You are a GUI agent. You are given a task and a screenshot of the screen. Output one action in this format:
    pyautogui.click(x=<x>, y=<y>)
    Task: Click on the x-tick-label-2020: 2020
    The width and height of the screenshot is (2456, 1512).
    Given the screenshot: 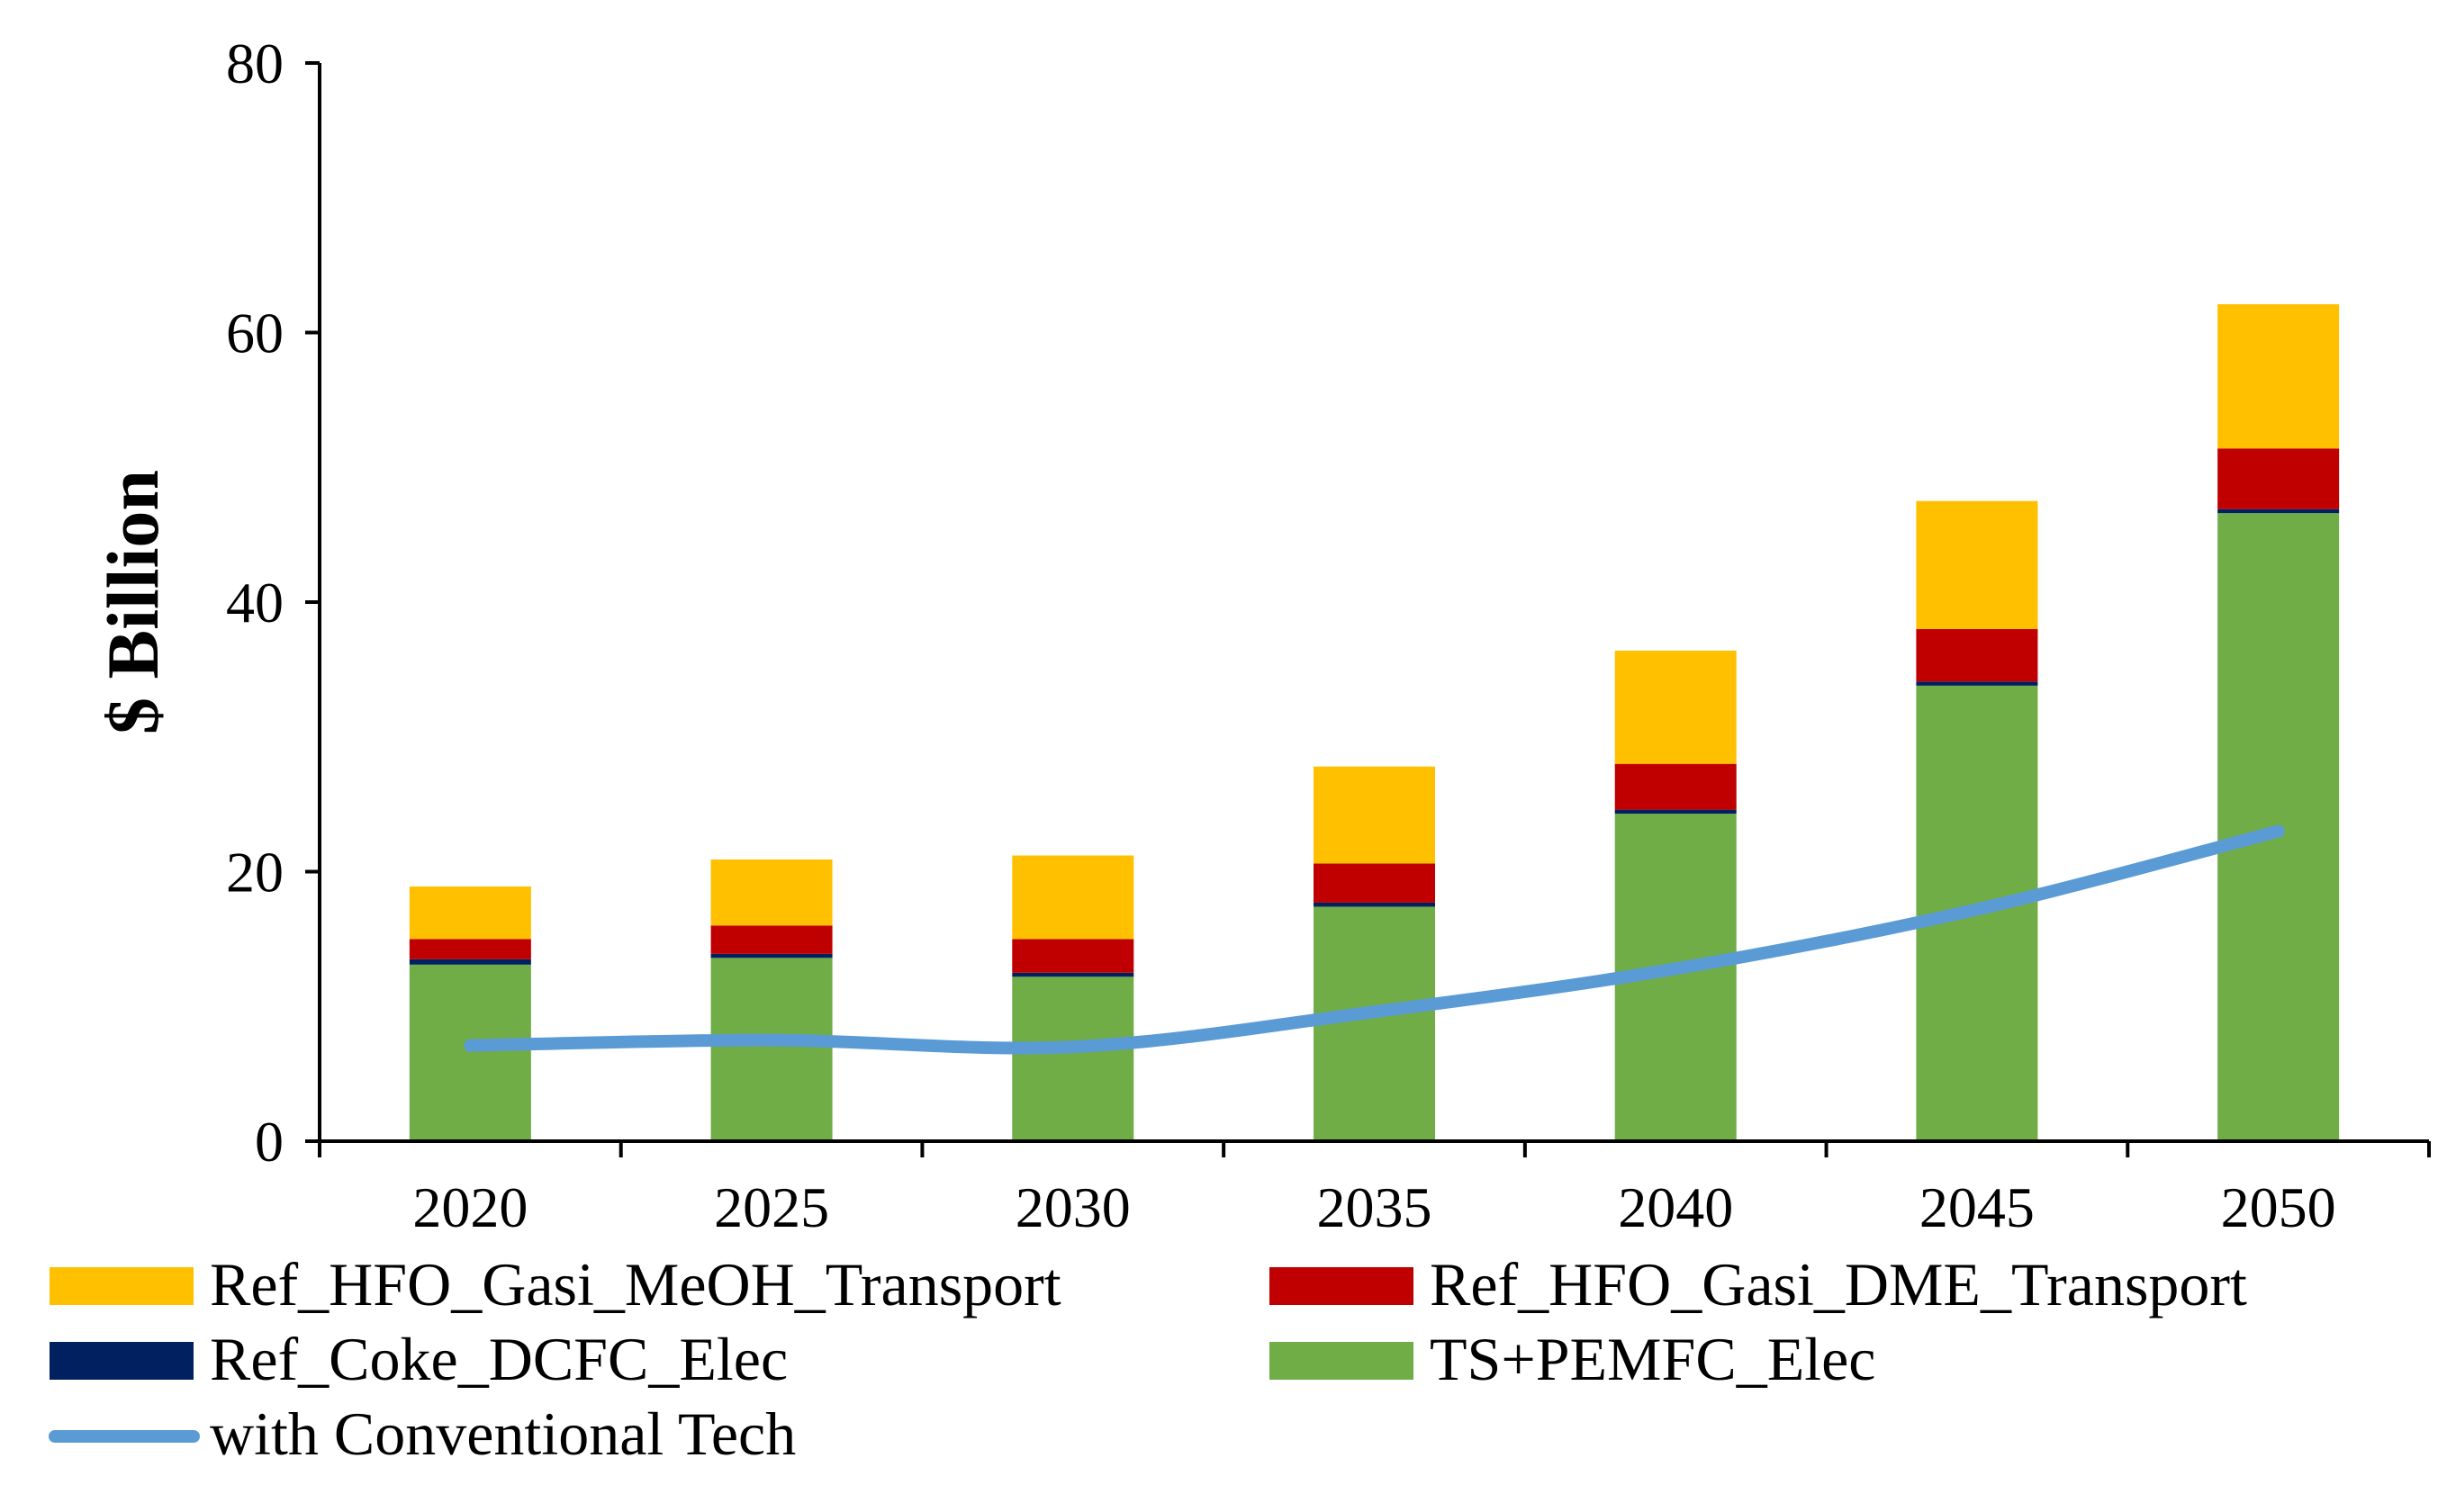 What is the action you would take?
    pyautogui.click(x=470, y=1207)
    